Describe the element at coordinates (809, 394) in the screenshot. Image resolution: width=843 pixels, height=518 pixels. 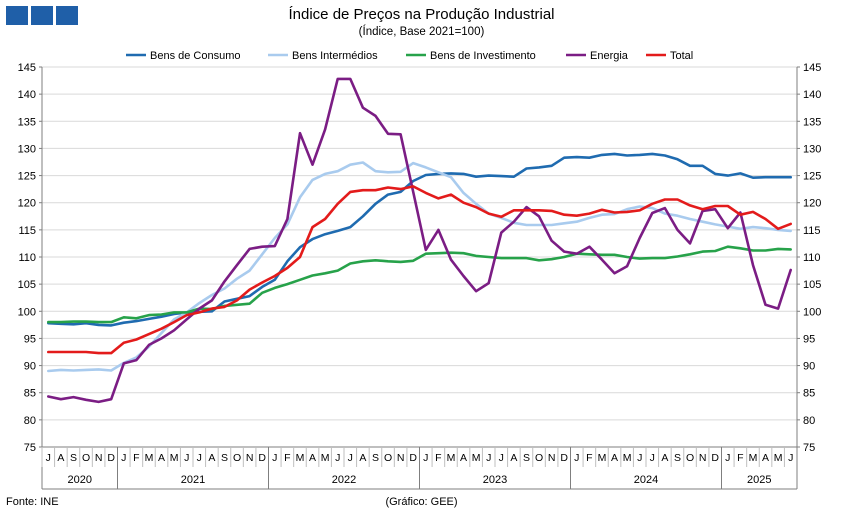
I see `y-tick-label-right: 85` at that location.